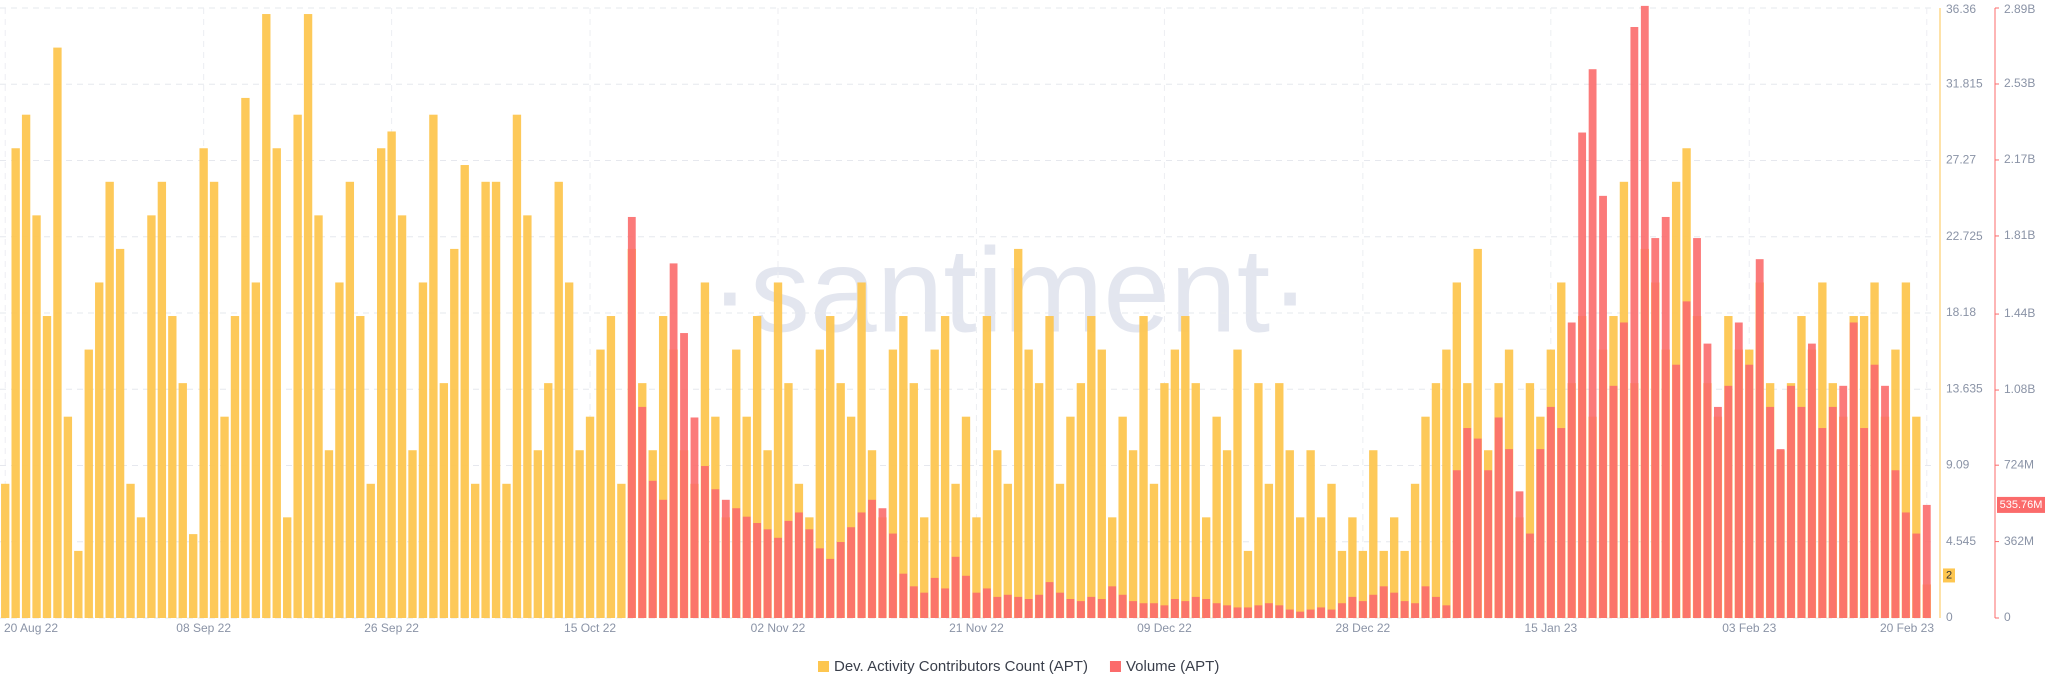 The image size is (2048, 693). I want to click on y-tick-label: 31.815, so click(1964, 83).